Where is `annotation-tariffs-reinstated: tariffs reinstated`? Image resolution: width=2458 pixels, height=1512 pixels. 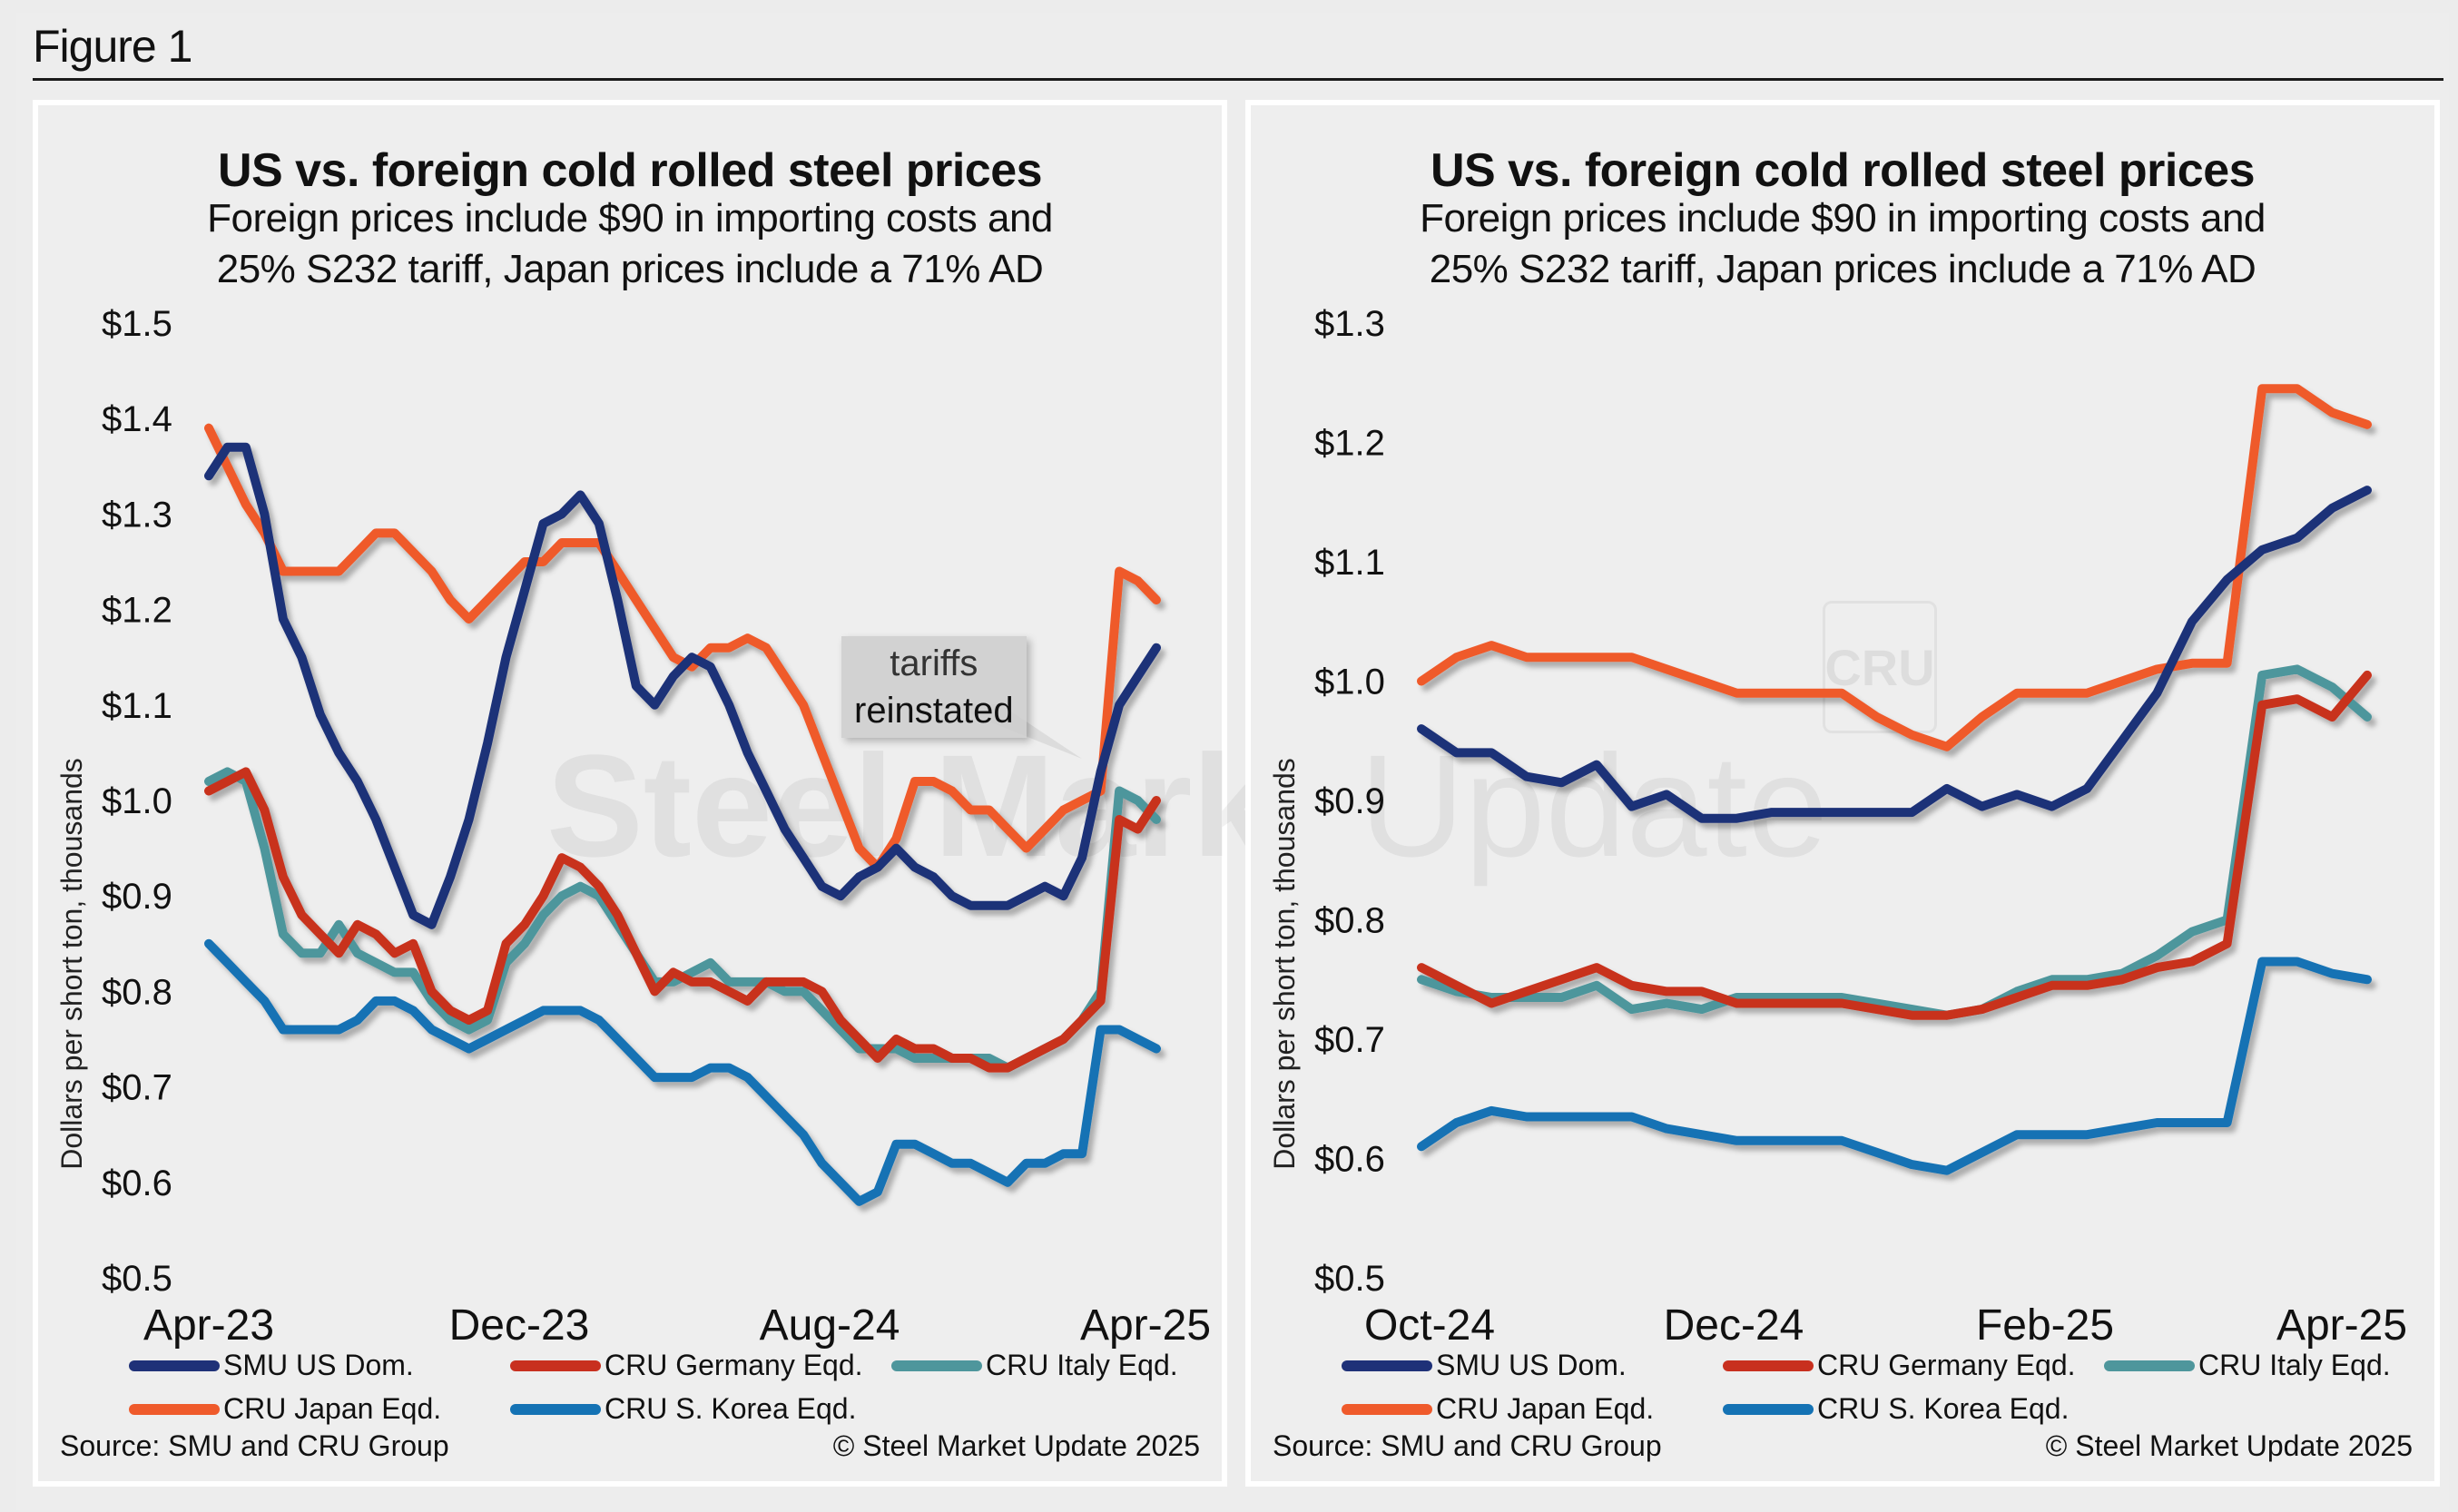
annotation-tariffs-reinstated: tariffs reinstated is located at coordinates (934, 687).